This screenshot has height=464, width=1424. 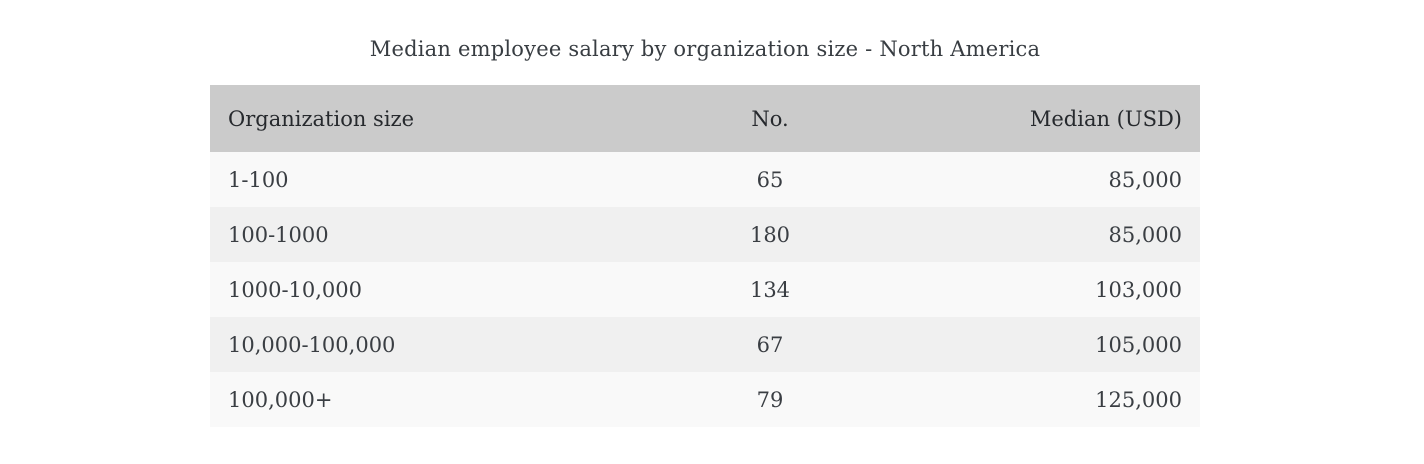 I want to click on cell-count: 79, so click(x=770, y=399).